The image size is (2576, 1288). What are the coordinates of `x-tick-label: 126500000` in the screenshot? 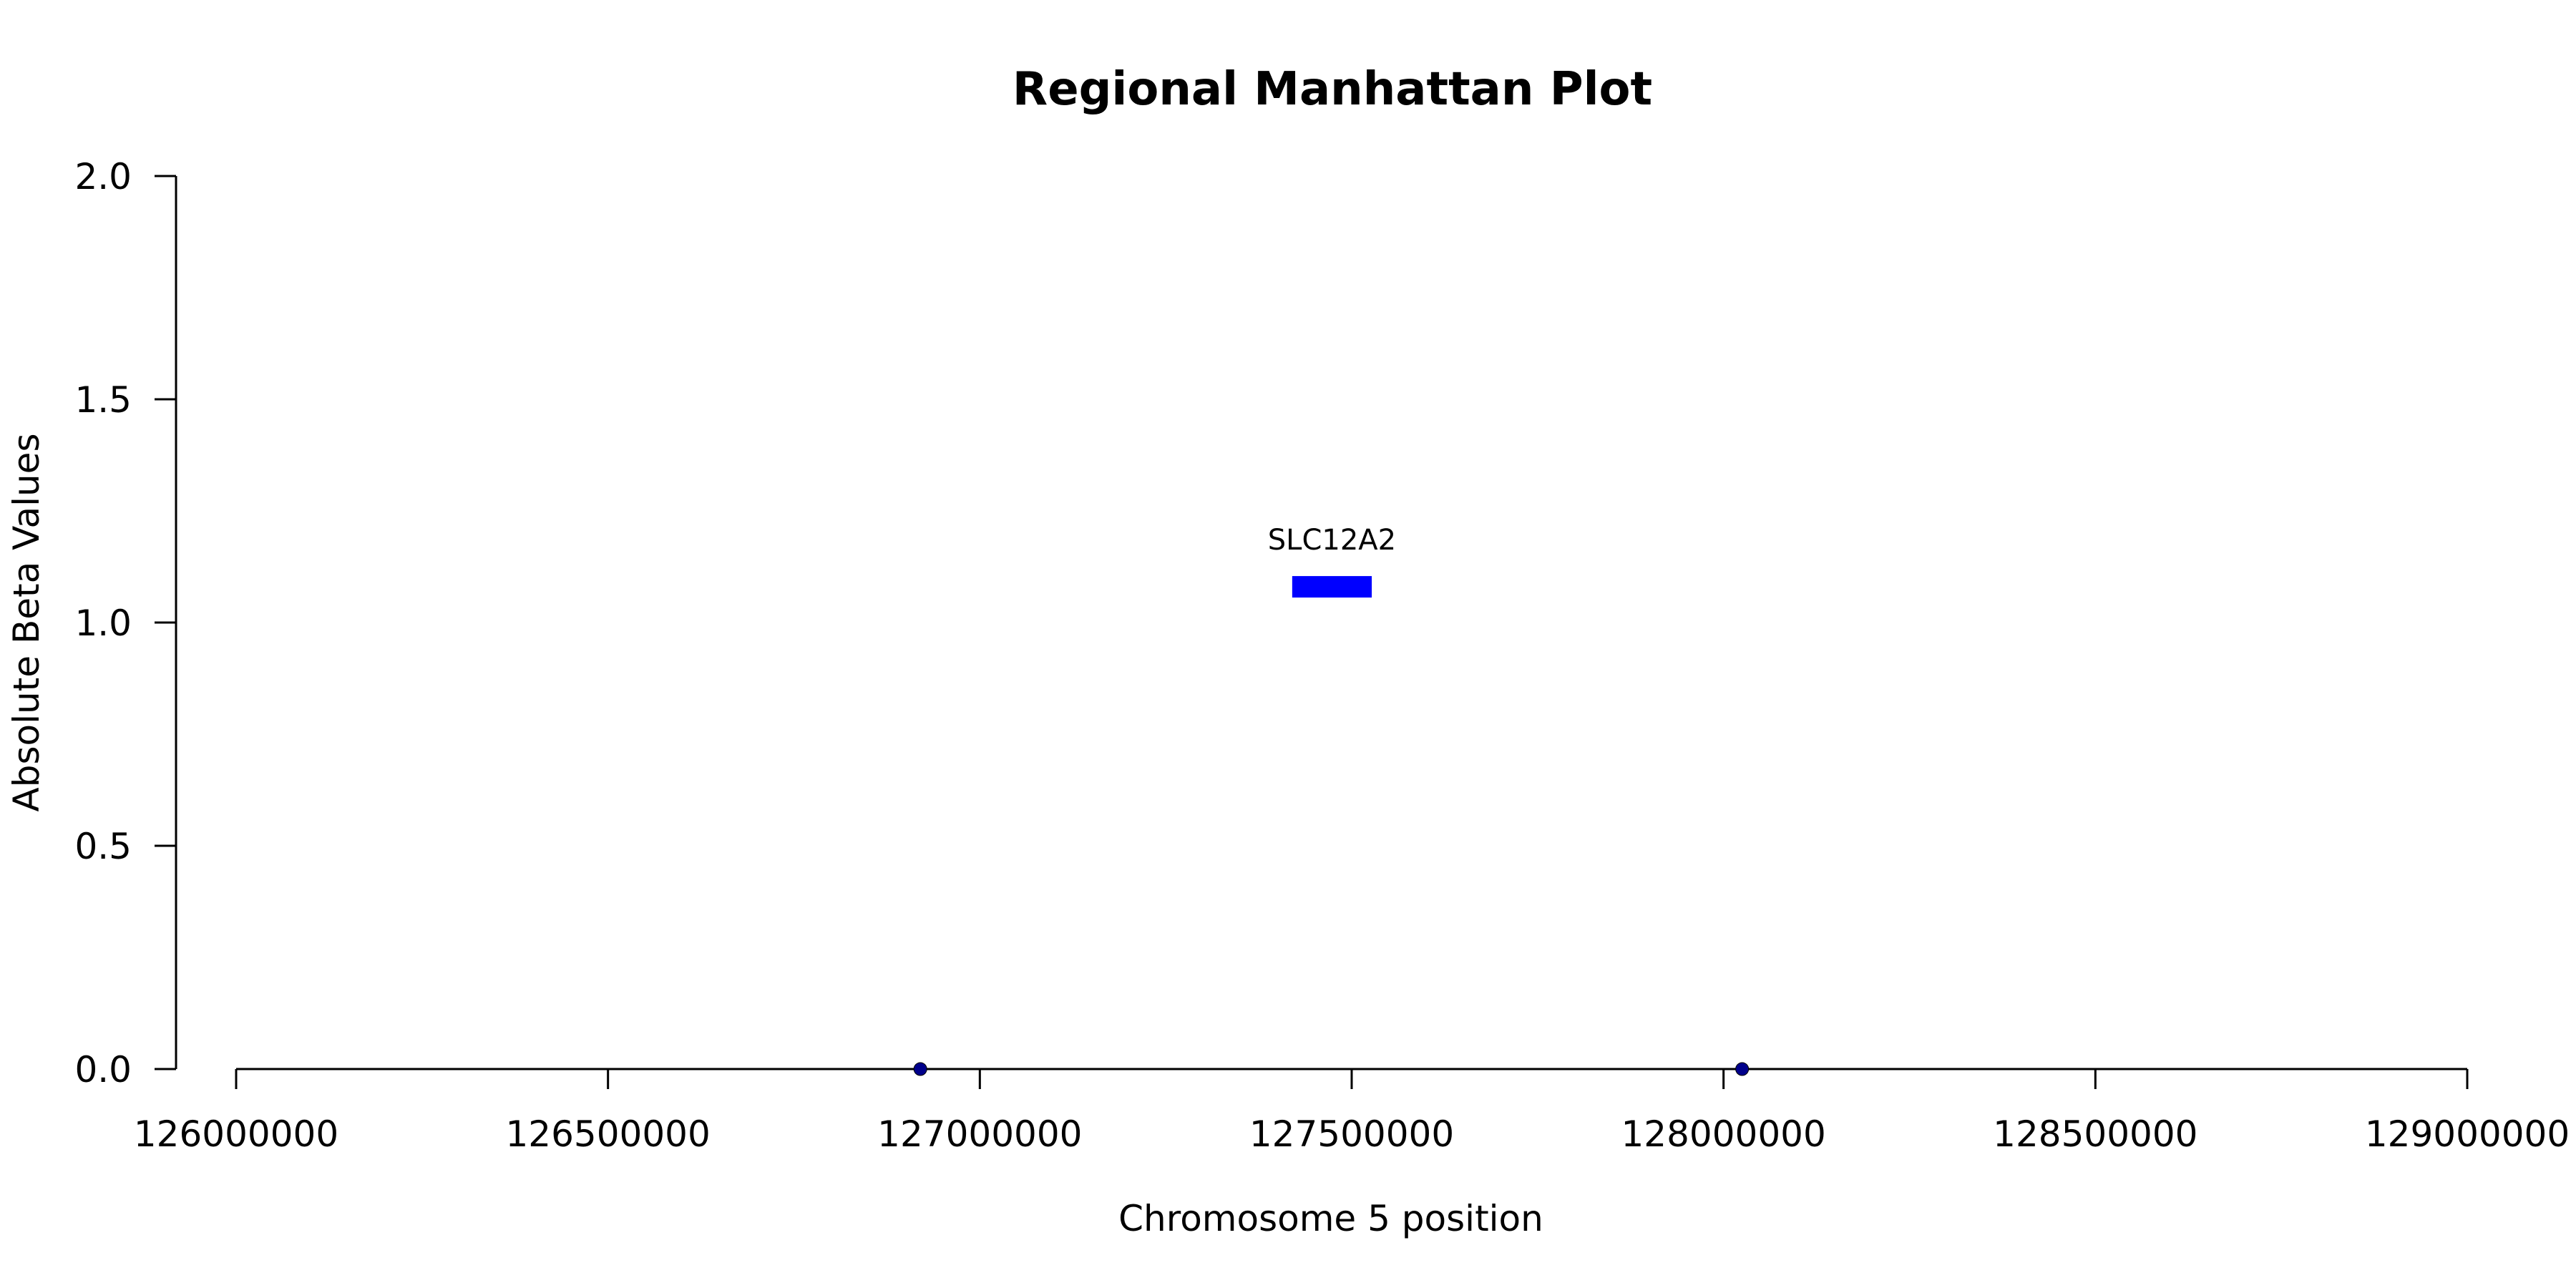 It's located at (608, 1134).